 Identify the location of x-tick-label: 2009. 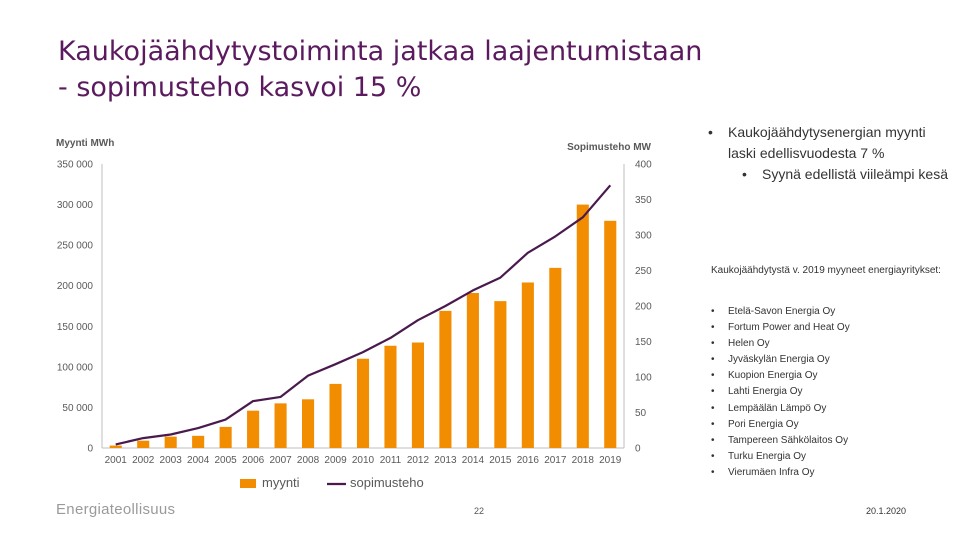
(335, 460).